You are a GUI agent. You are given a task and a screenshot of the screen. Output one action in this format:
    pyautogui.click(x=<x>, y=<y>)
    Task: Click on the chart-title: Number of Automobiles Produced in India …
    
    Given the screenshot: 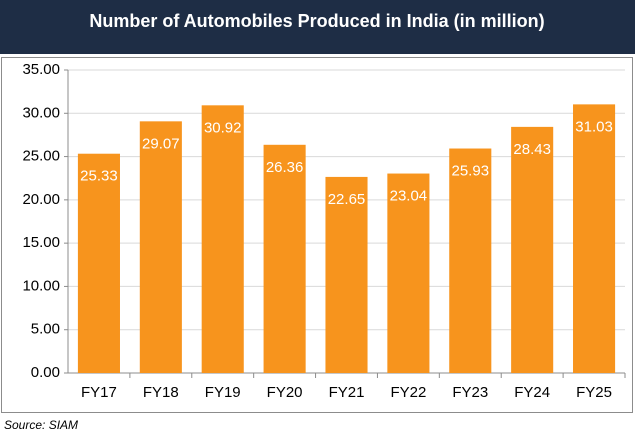 What is the action you would take?
    pyautogui.click(x=316, y=21)
    